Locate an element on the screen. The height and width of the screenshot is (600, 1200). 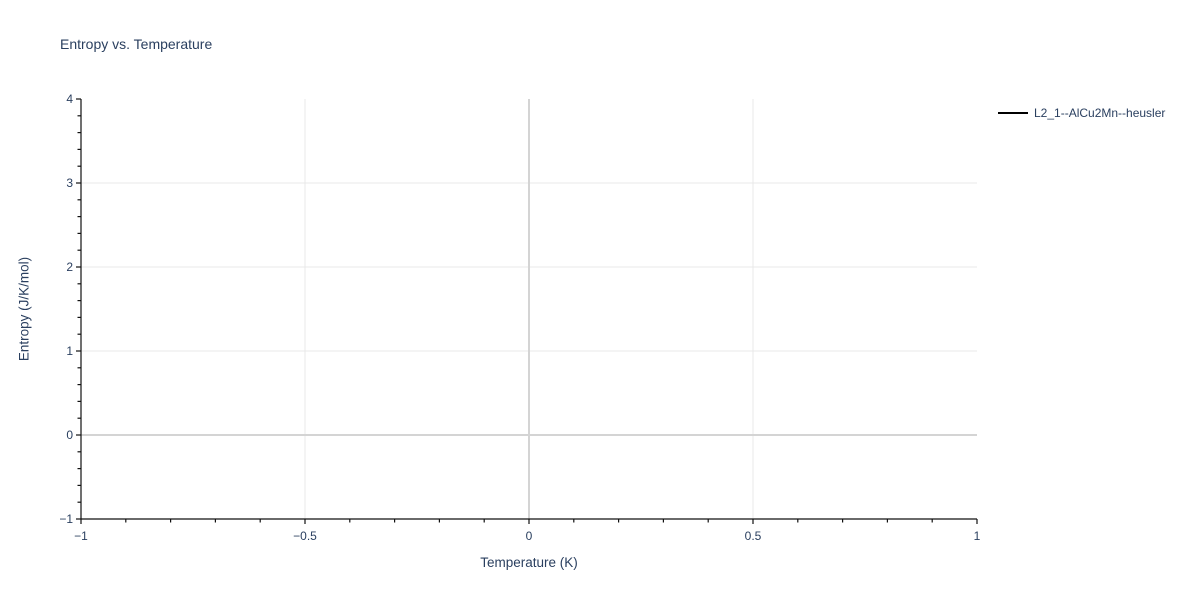
x-axis-title: Temperature (K) is located at coordinates (529, 562).